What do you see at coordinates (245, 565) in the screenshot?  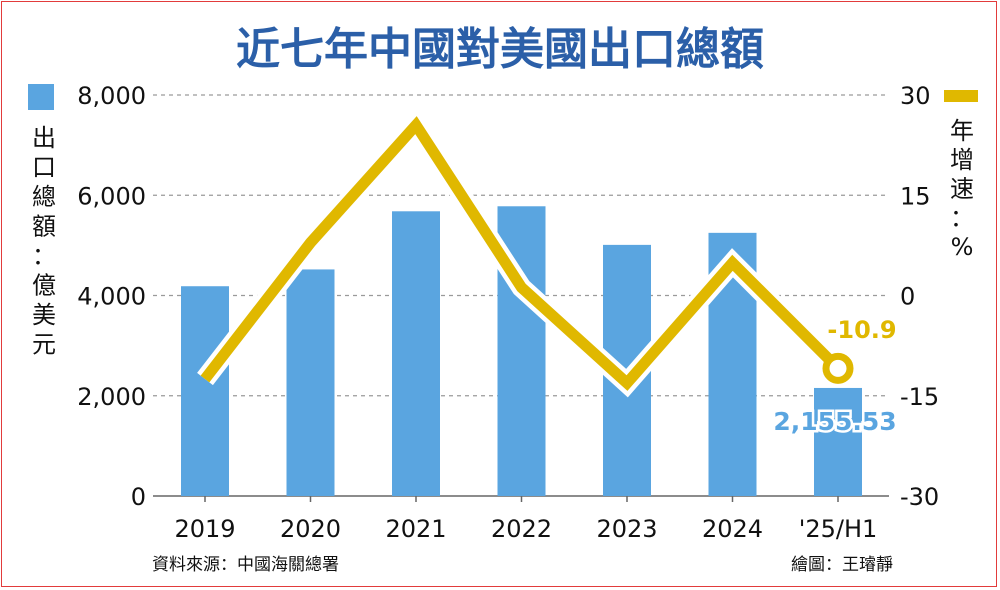 I see `source-note: 資料來源：中國海關總署` at bounding box center [245, 565].